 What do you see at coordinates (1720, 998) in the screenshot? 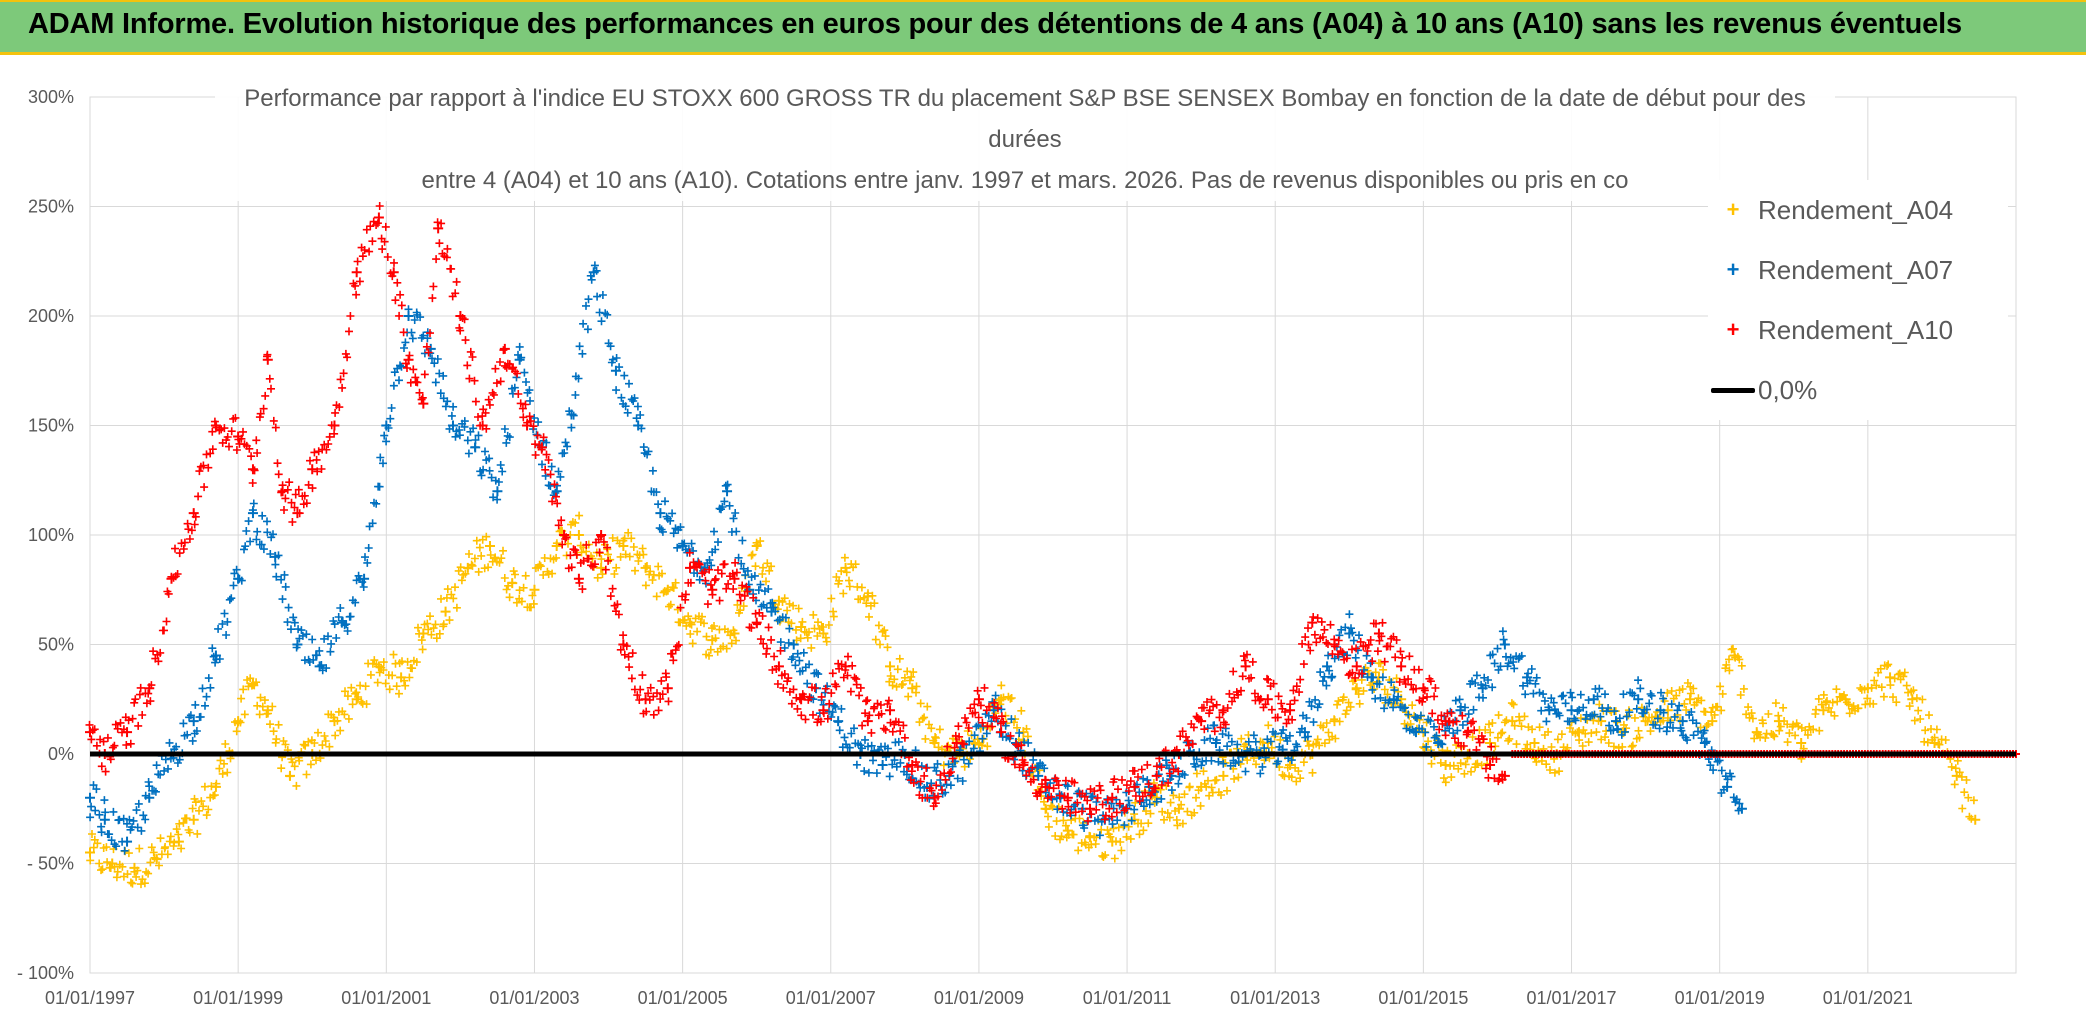
I see `x-tick-label: 01/01/2019` at bounding box center [1720, 998].